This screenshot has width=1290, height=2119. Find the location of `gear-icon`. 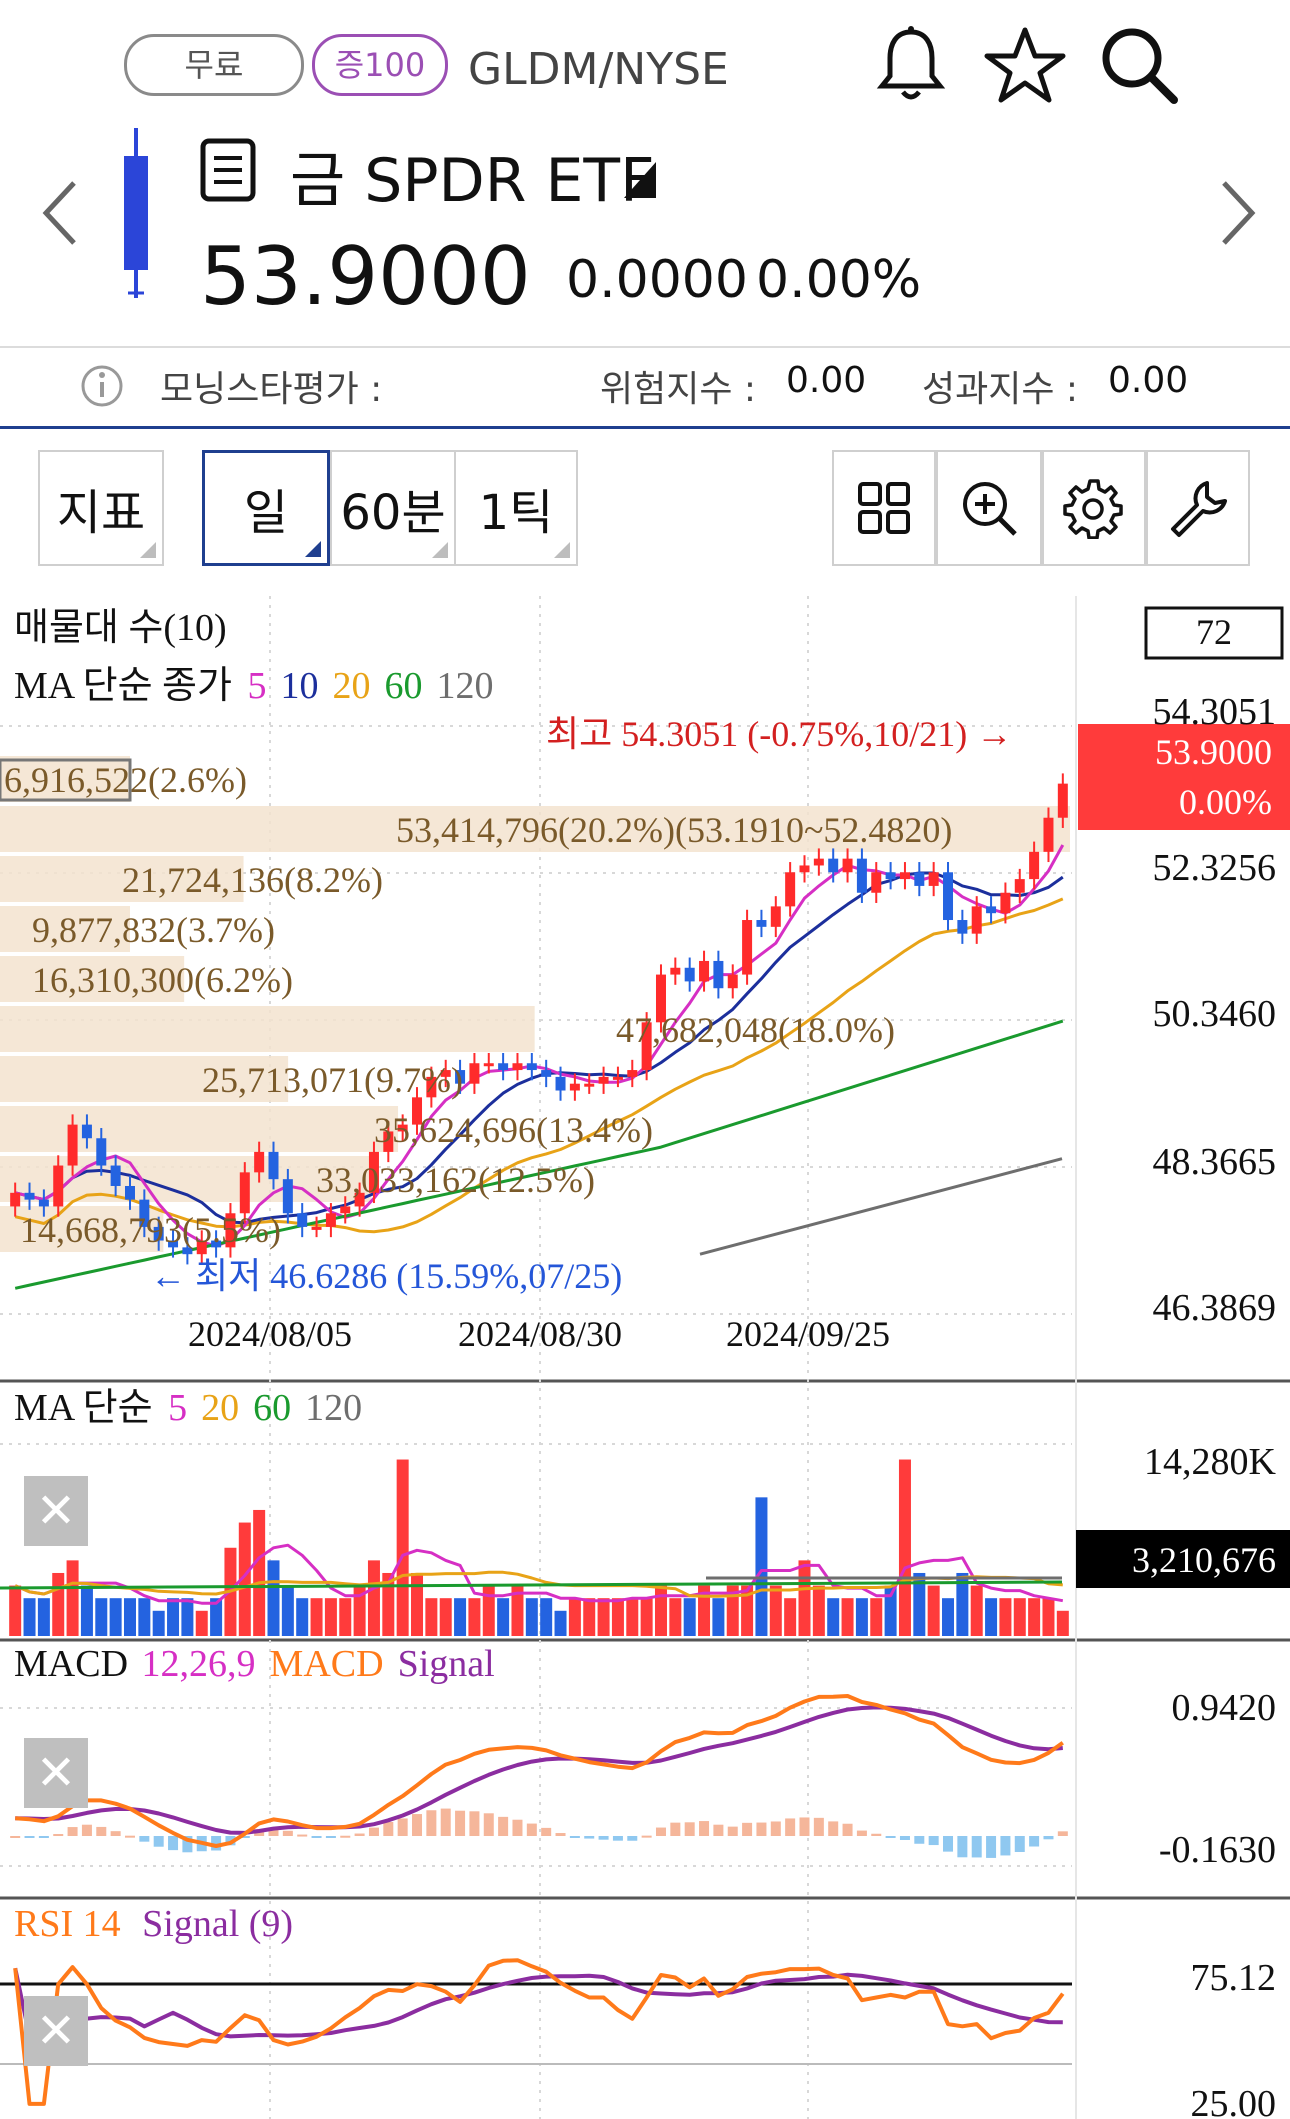

gear-icon is located at coordinates (1093, 509).